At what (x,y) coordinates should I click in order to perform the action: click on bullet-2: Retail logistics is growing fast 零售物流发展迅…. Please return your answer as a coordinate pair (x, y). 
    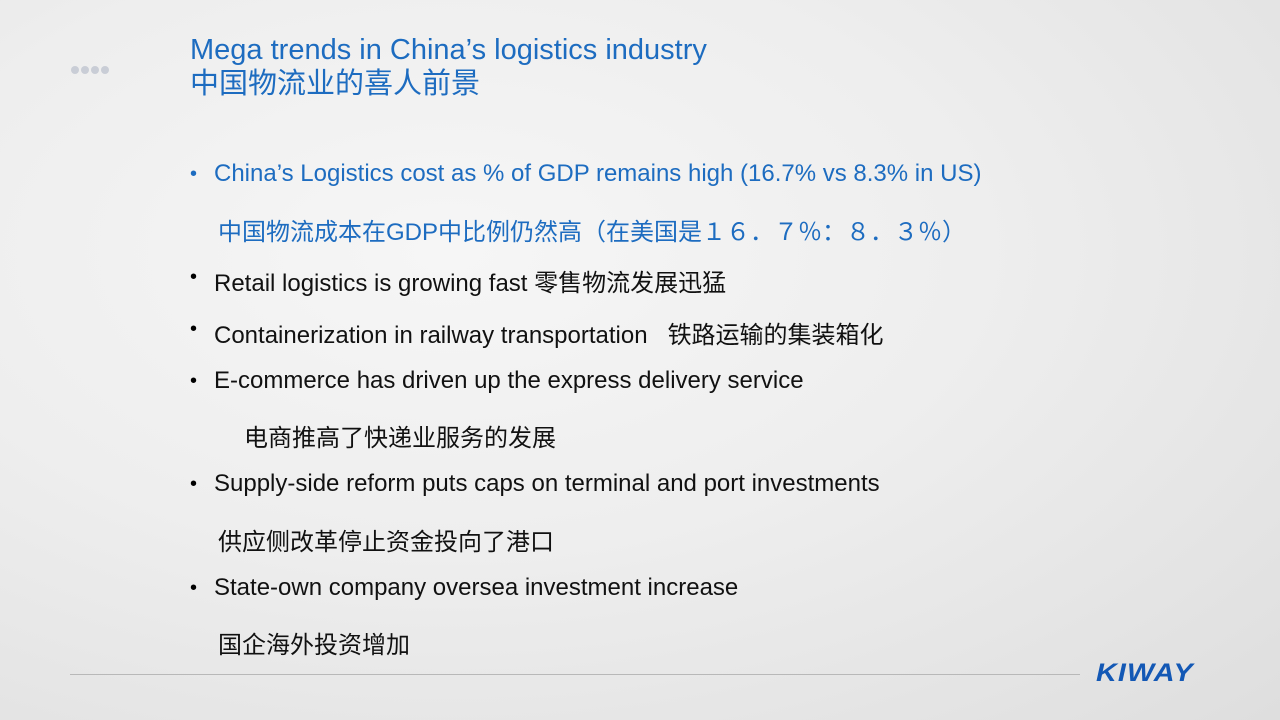
    Looking at the image, I should click on (470, 283).